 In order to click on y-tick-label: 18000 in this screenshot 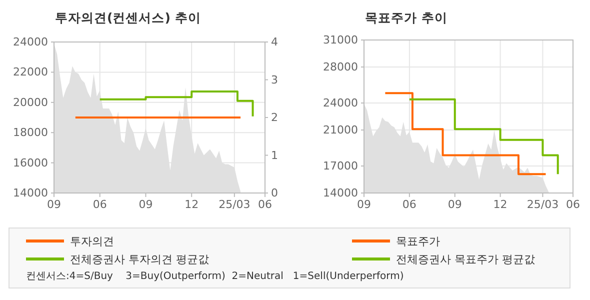, I will do `click(30, 133)`.